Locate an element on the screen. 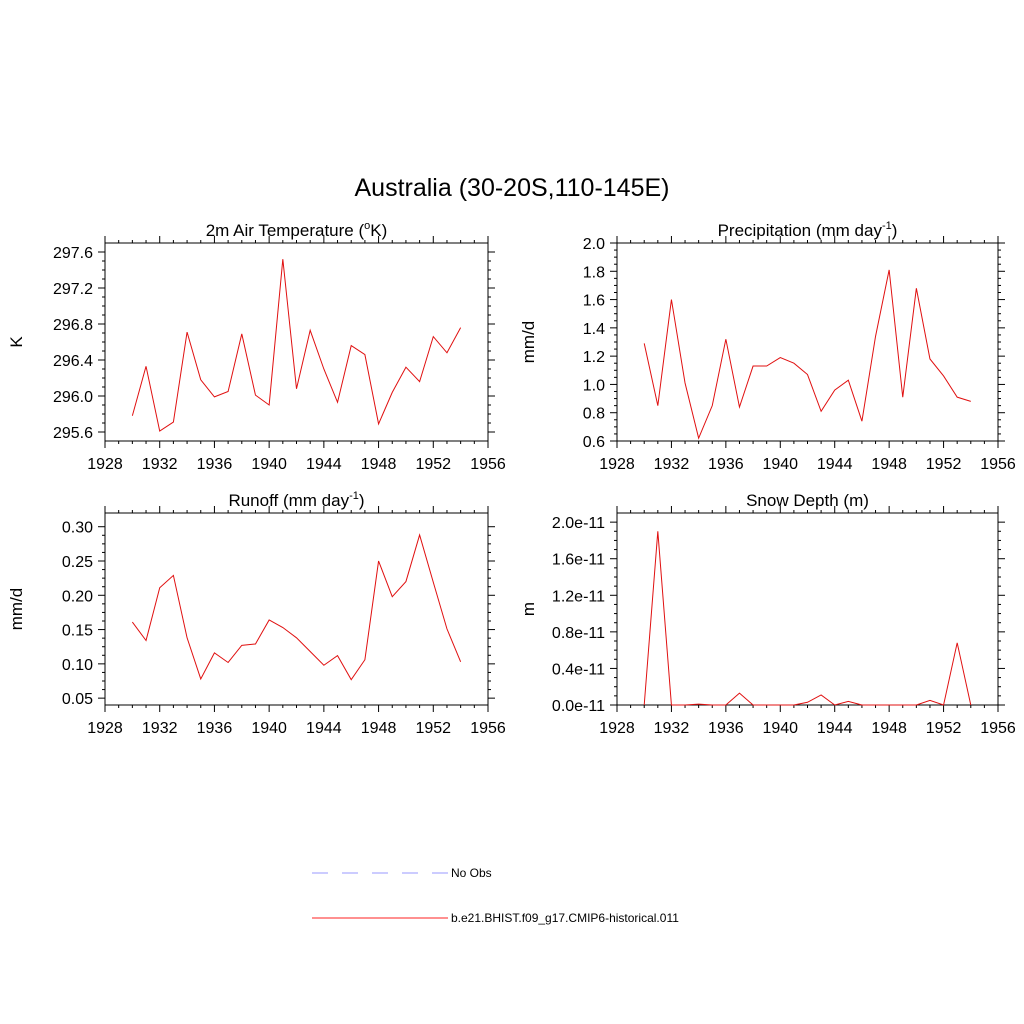  y-axis-label: m is located at coordinates (528, 609).